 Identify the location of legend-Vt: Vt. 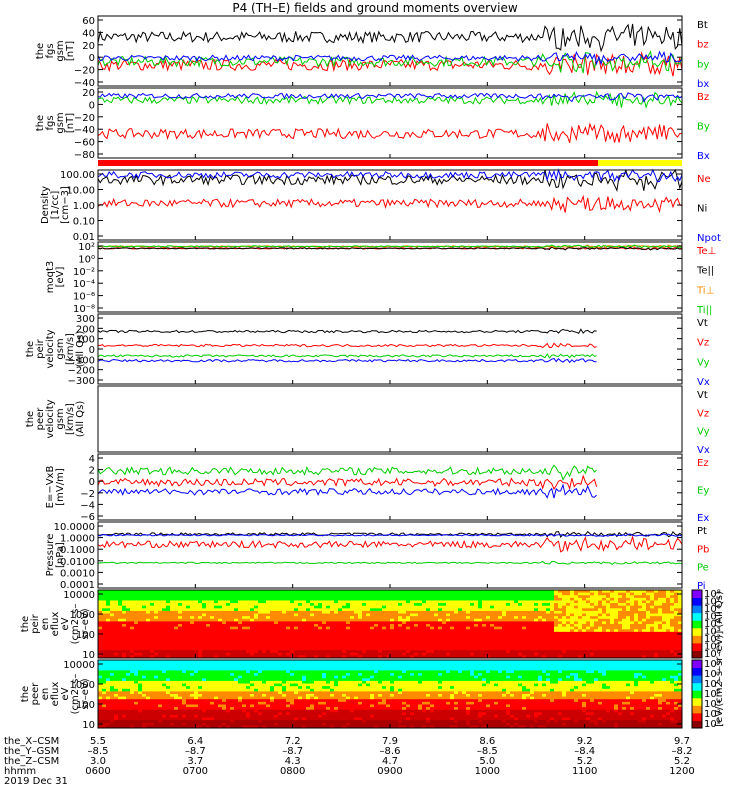
(702, 395).